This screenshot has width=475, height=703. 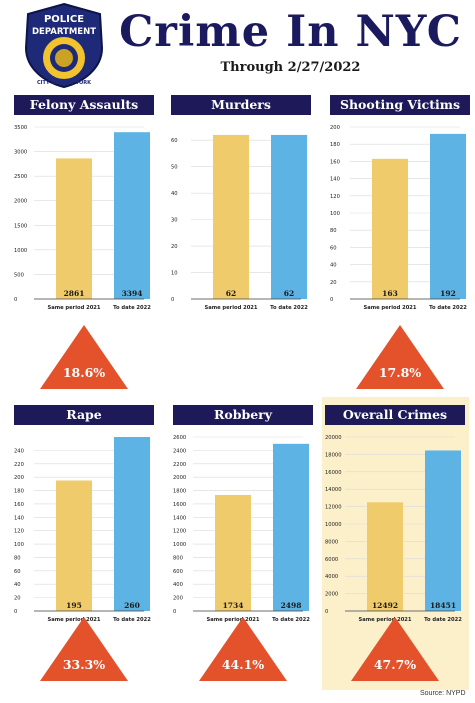 I want to click on y-tick-label: 160, so click(x=335, y=162).